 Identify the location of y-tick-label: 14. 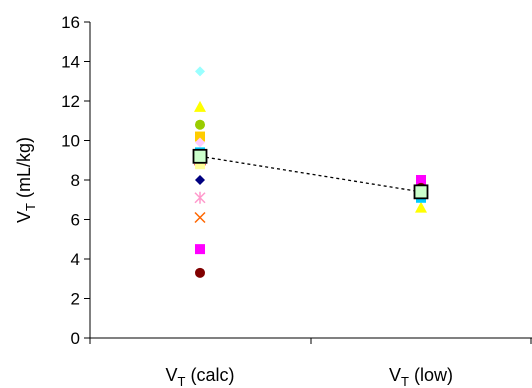
(70, 62).